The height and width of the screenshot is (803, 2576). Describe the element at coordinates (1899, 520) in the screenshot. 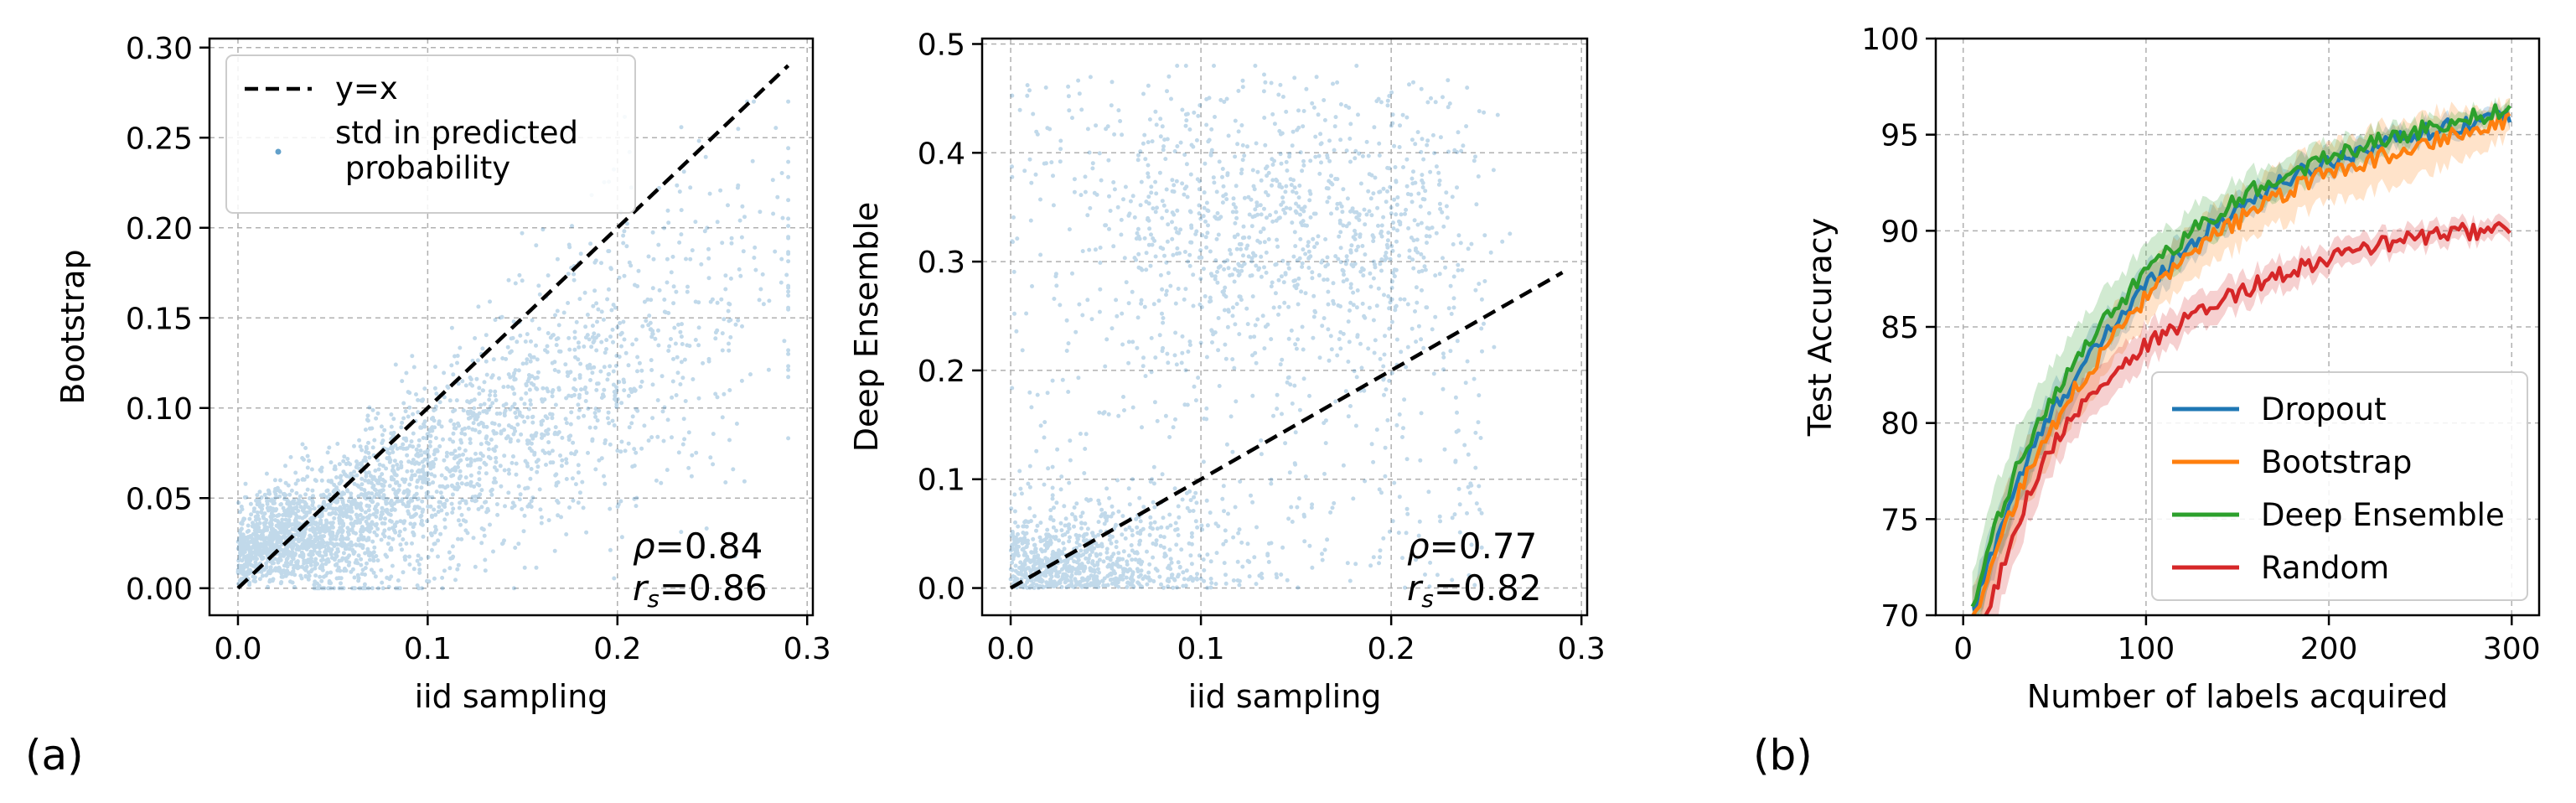

I see `y-tick-label: 75` at that location.